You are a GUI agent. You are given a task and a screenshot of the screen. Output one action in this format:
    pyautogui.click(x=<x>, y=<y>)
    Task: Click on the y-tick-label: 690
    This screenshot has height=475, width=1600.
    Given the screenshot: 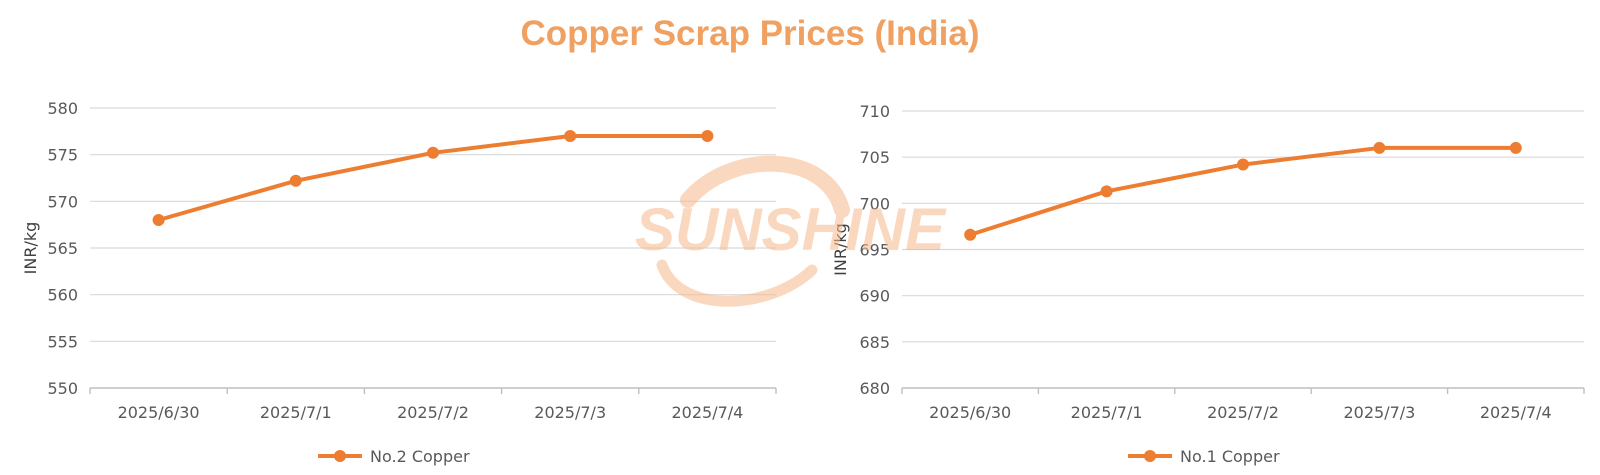 What is the action you would take?
    pyautogui.click(x=874, y=296)
    